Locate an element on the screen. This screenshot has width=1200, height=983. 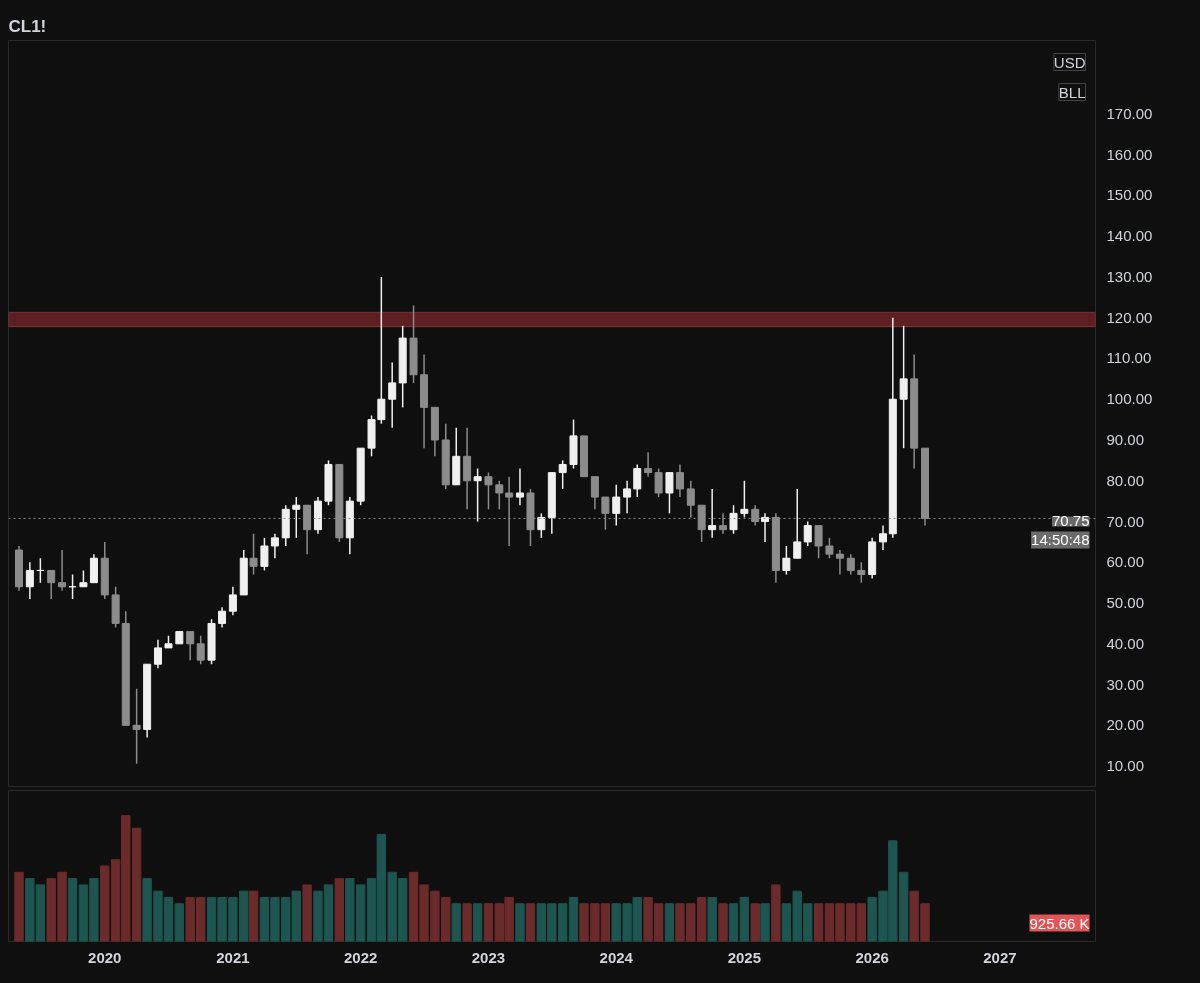
y-tick-label: 120.00 is located at coordinates (1129, 317).